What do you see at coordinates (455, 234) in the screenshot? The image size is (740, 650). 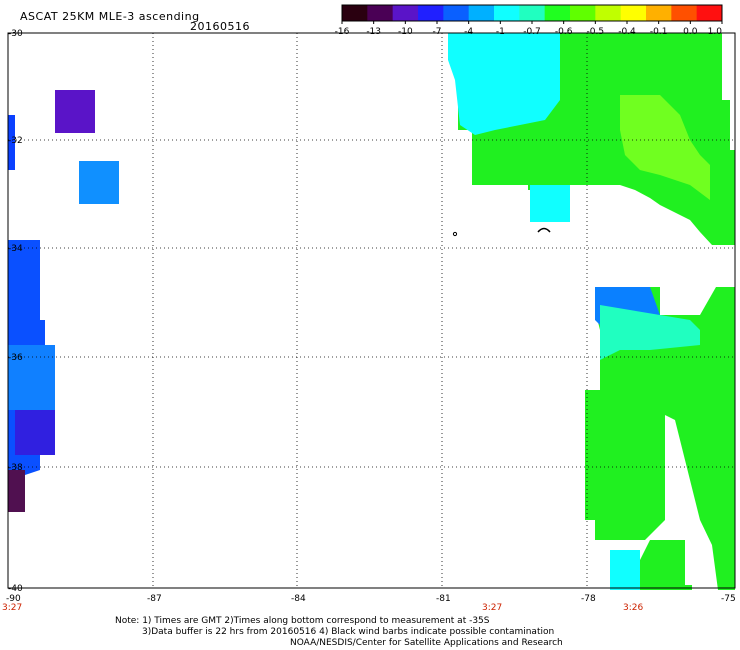 I see `island-mark` at bounding box center [455, 234].